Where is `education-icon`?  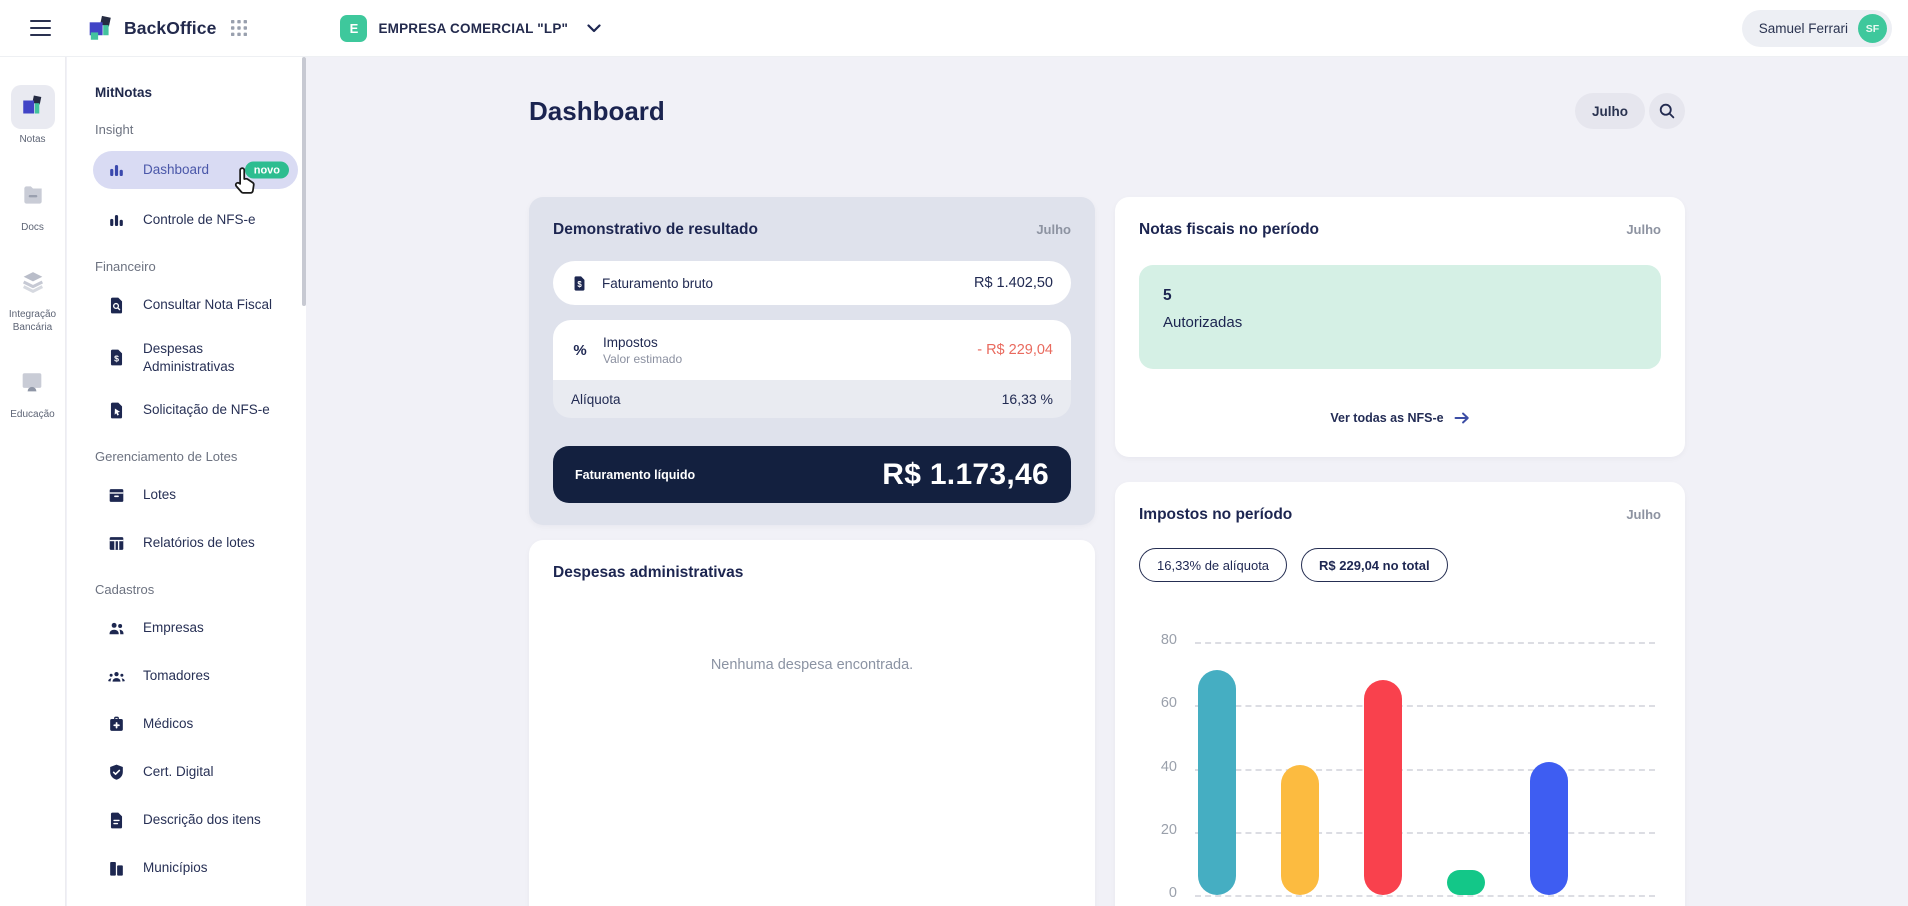
education-icon is located at coordinates (32, 382).